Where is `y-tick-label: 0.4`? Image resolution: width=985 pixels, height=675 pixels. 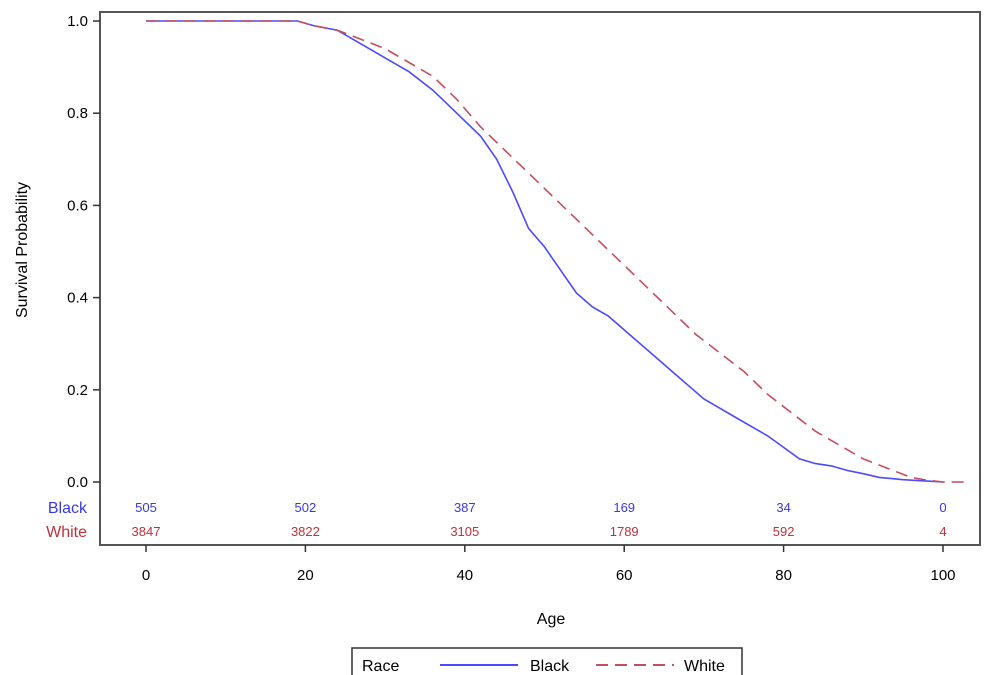 y-tick-label: 0.4 is located at coordinates (77, 298).